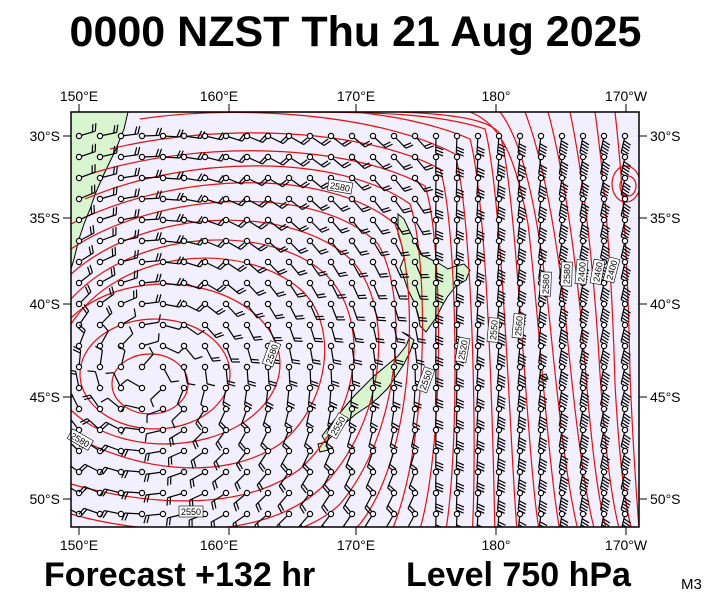 Image resolution: width=711 pixels, height=600 pixels. What do you see at coordinates (180, 575) in the screenshot?
I see `forecast-hour-label: Forecast +132 hr` at bounding box center [180, 575].